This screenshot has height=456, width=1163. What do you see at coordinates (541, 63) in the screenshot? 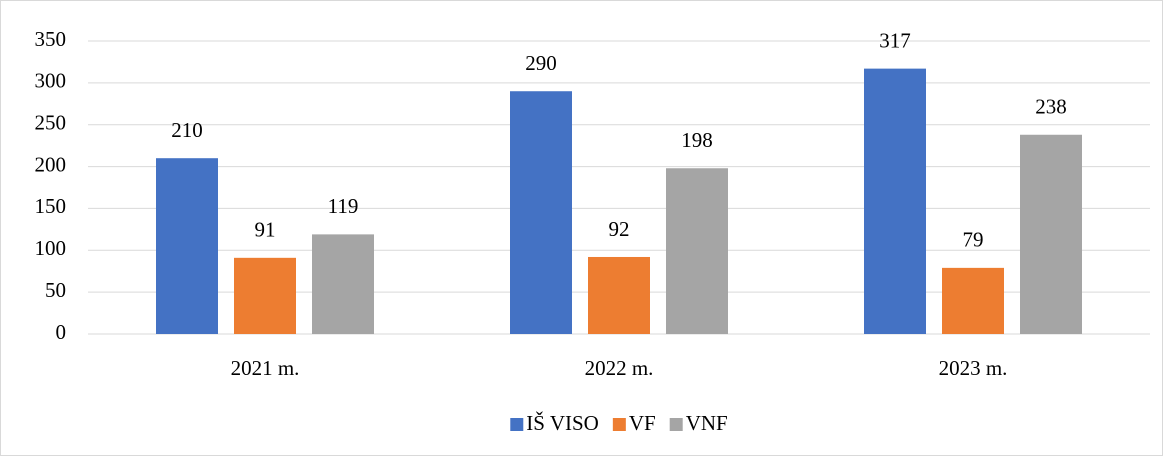
I see `data-label: 290` at bounding box center [541, 63].